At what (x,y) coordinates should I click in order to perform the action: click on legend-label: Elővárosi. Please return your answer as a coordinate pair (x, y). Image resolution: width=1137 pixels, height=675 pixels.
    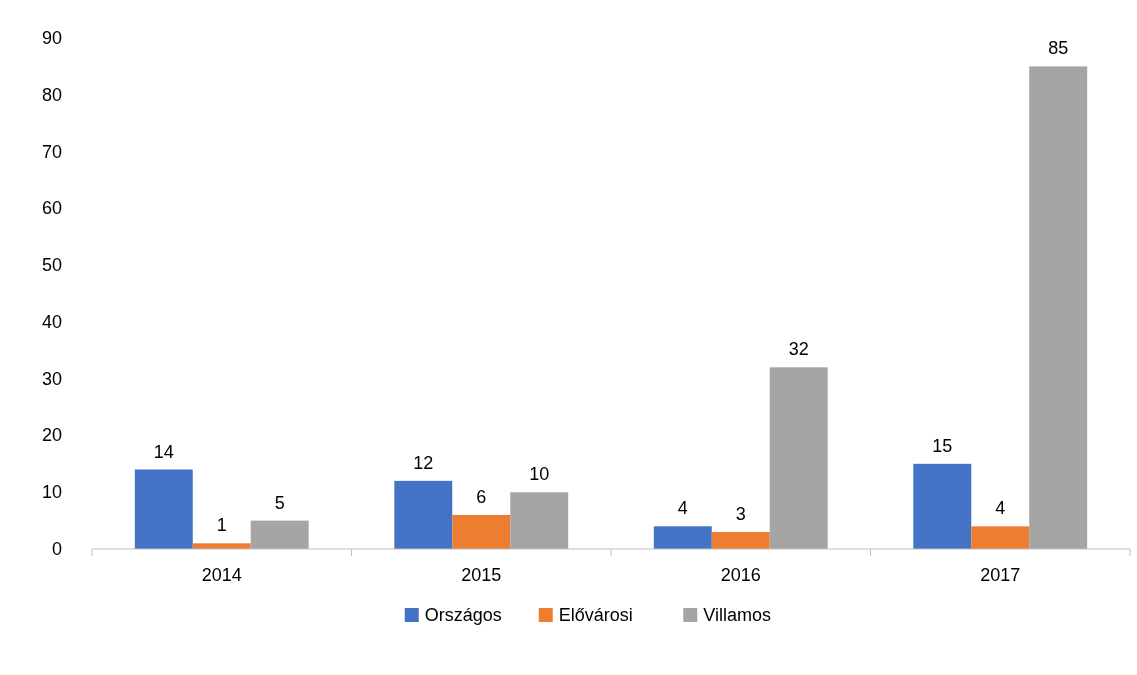
    Looking at the image, I should click on (595, 615).